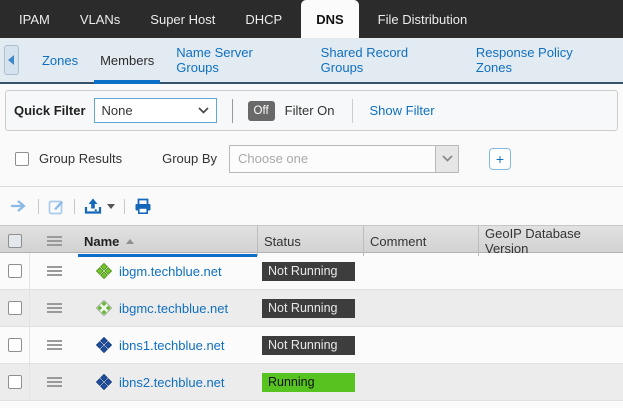 Image resolution: width=623 pixels, height=408 pixels. What do you see at coordinates (172, 382) in the screenshot?
I see `member-name-link: ibns2.techblue.net` at bounding box center [172, 382].